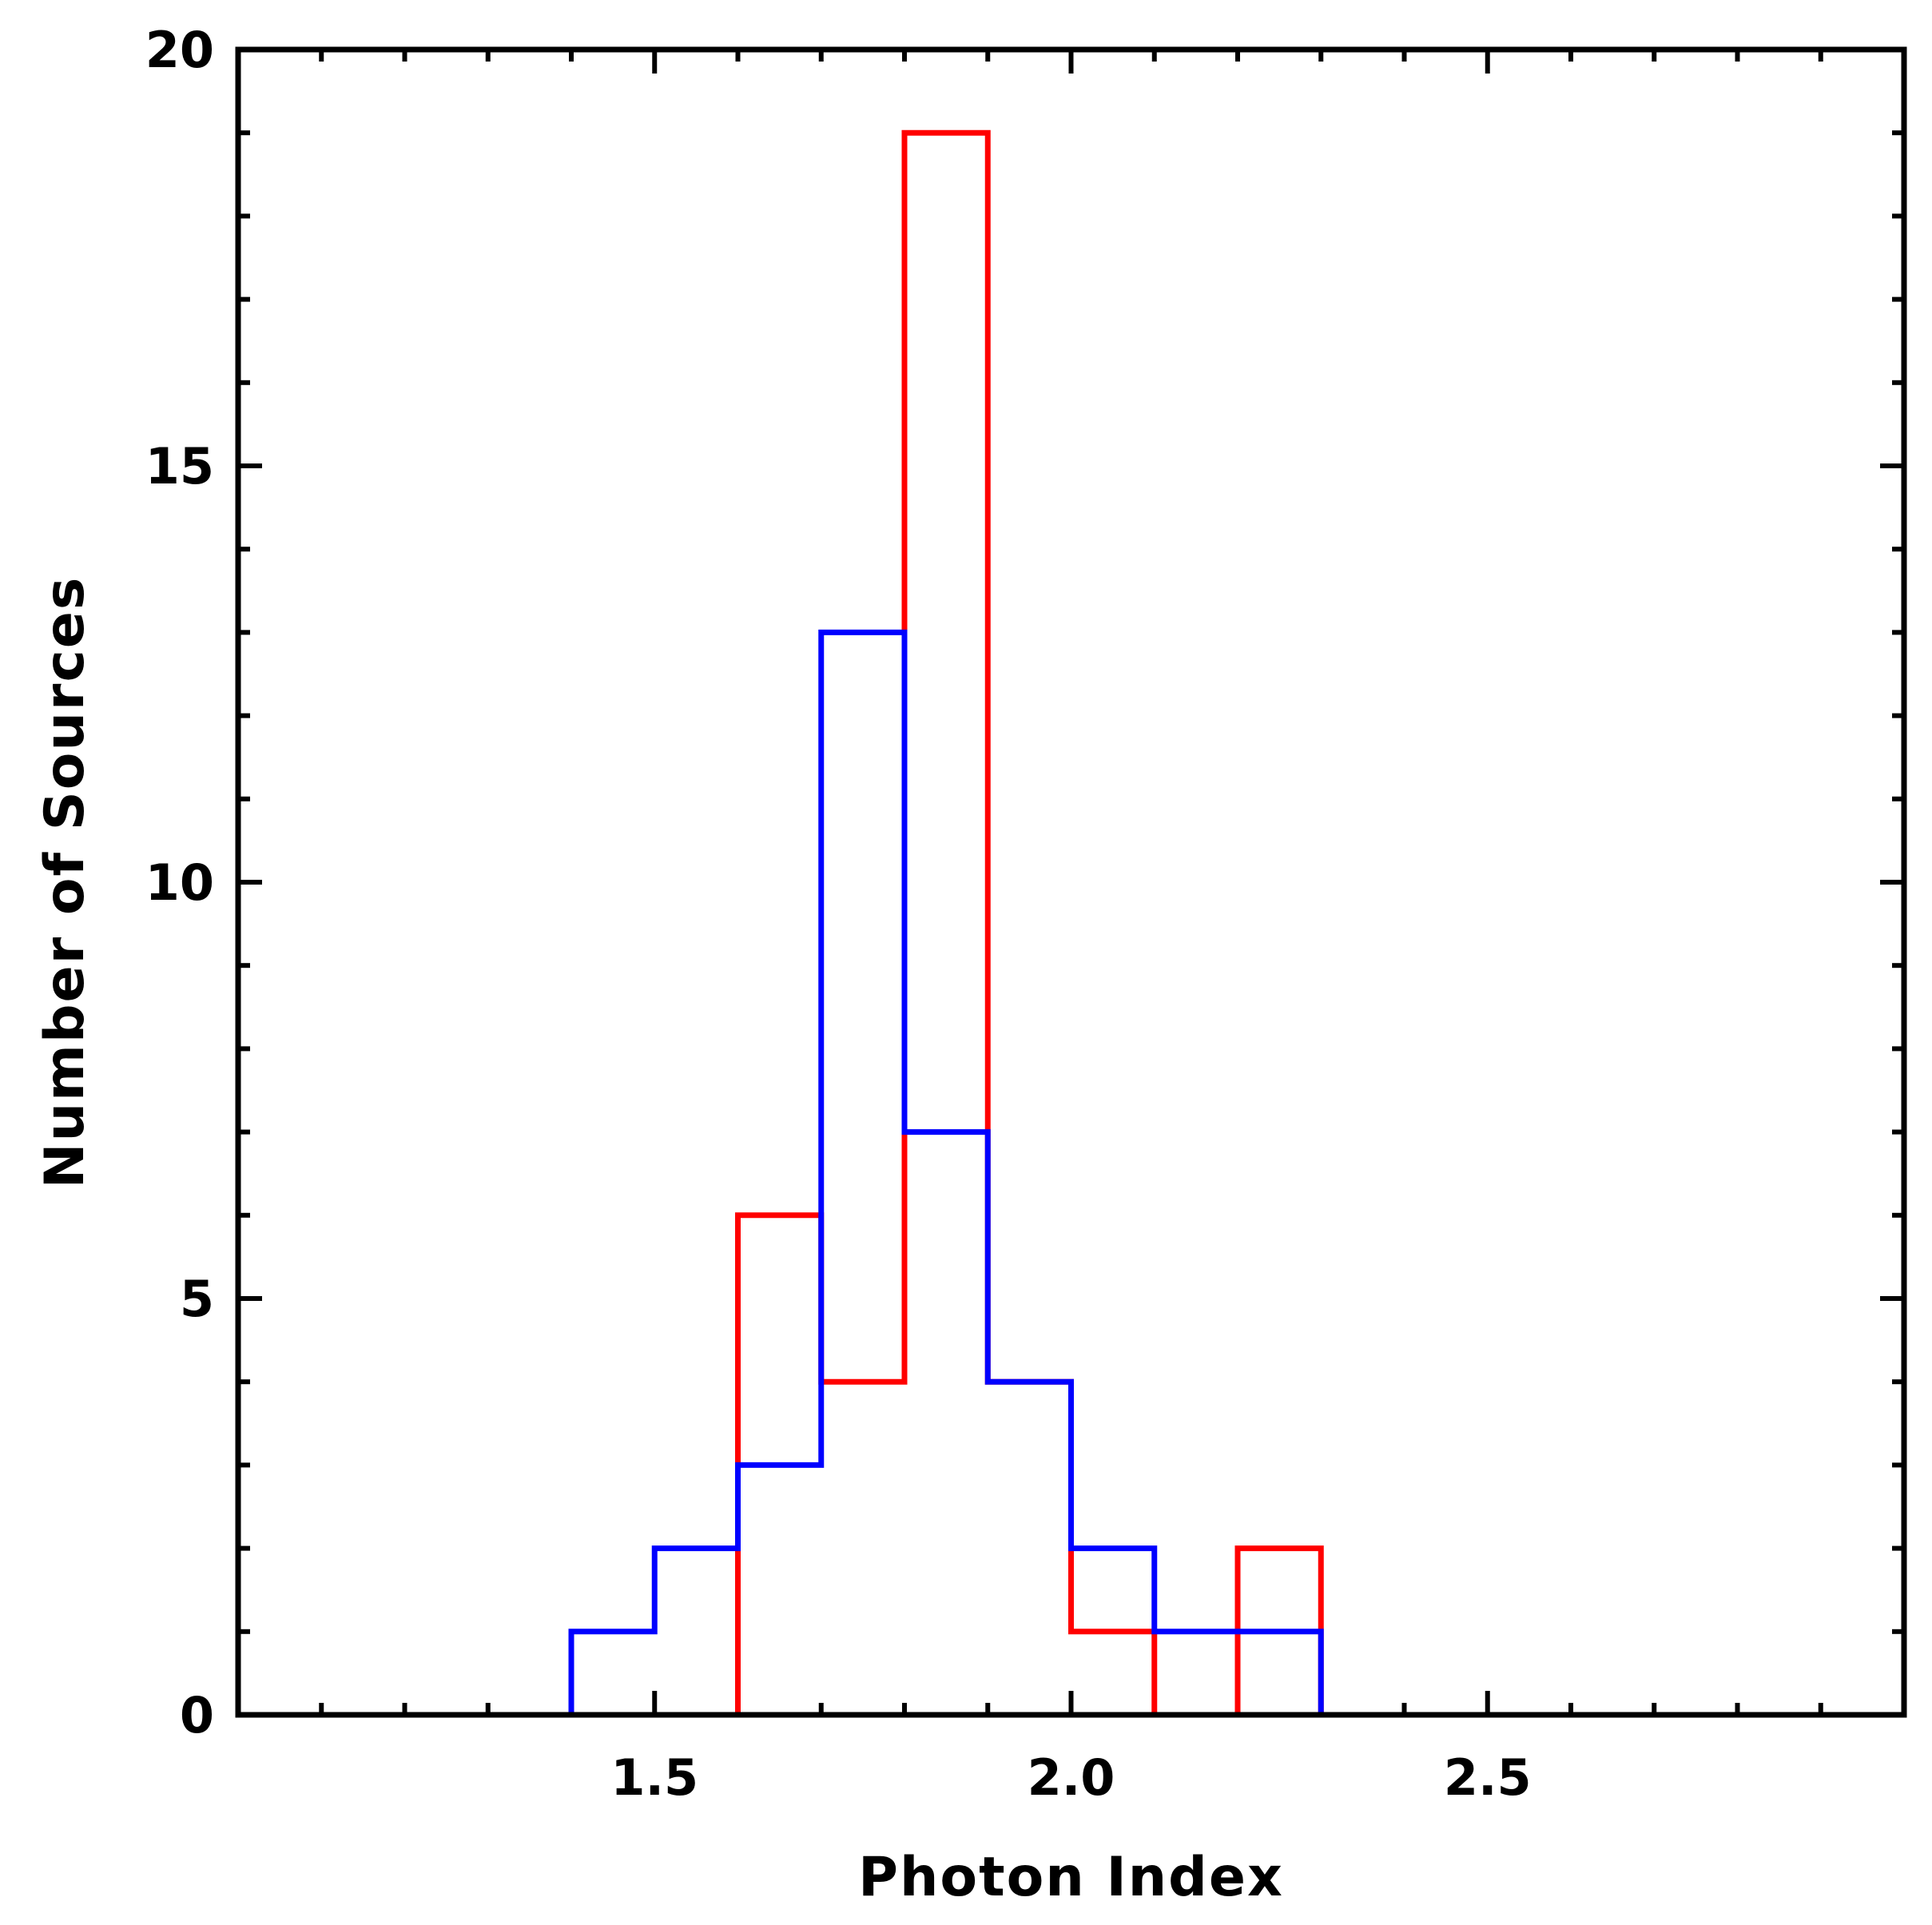 This screenshot has width=1932, height=1925. Describe the element at coordinates (654, 1777) in the screenshot. I see `x-tick-label: 1.5` at that location.